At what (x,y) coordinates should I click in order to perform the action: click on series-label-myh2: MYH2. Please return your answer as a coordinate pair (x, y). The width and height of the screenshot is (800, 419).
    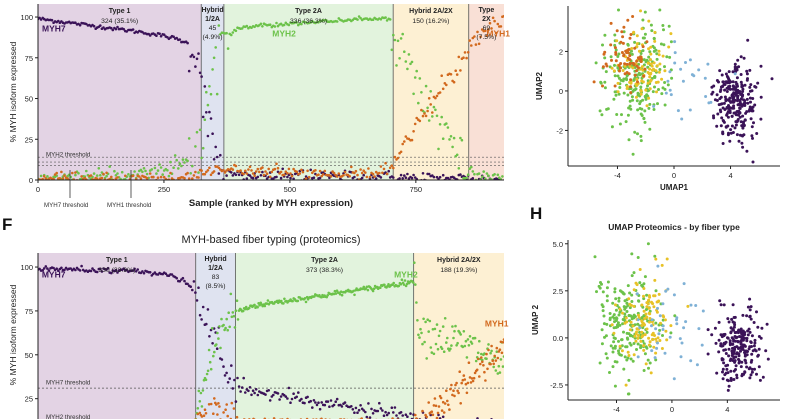
    Looking at the image, I should click on (406, 275).